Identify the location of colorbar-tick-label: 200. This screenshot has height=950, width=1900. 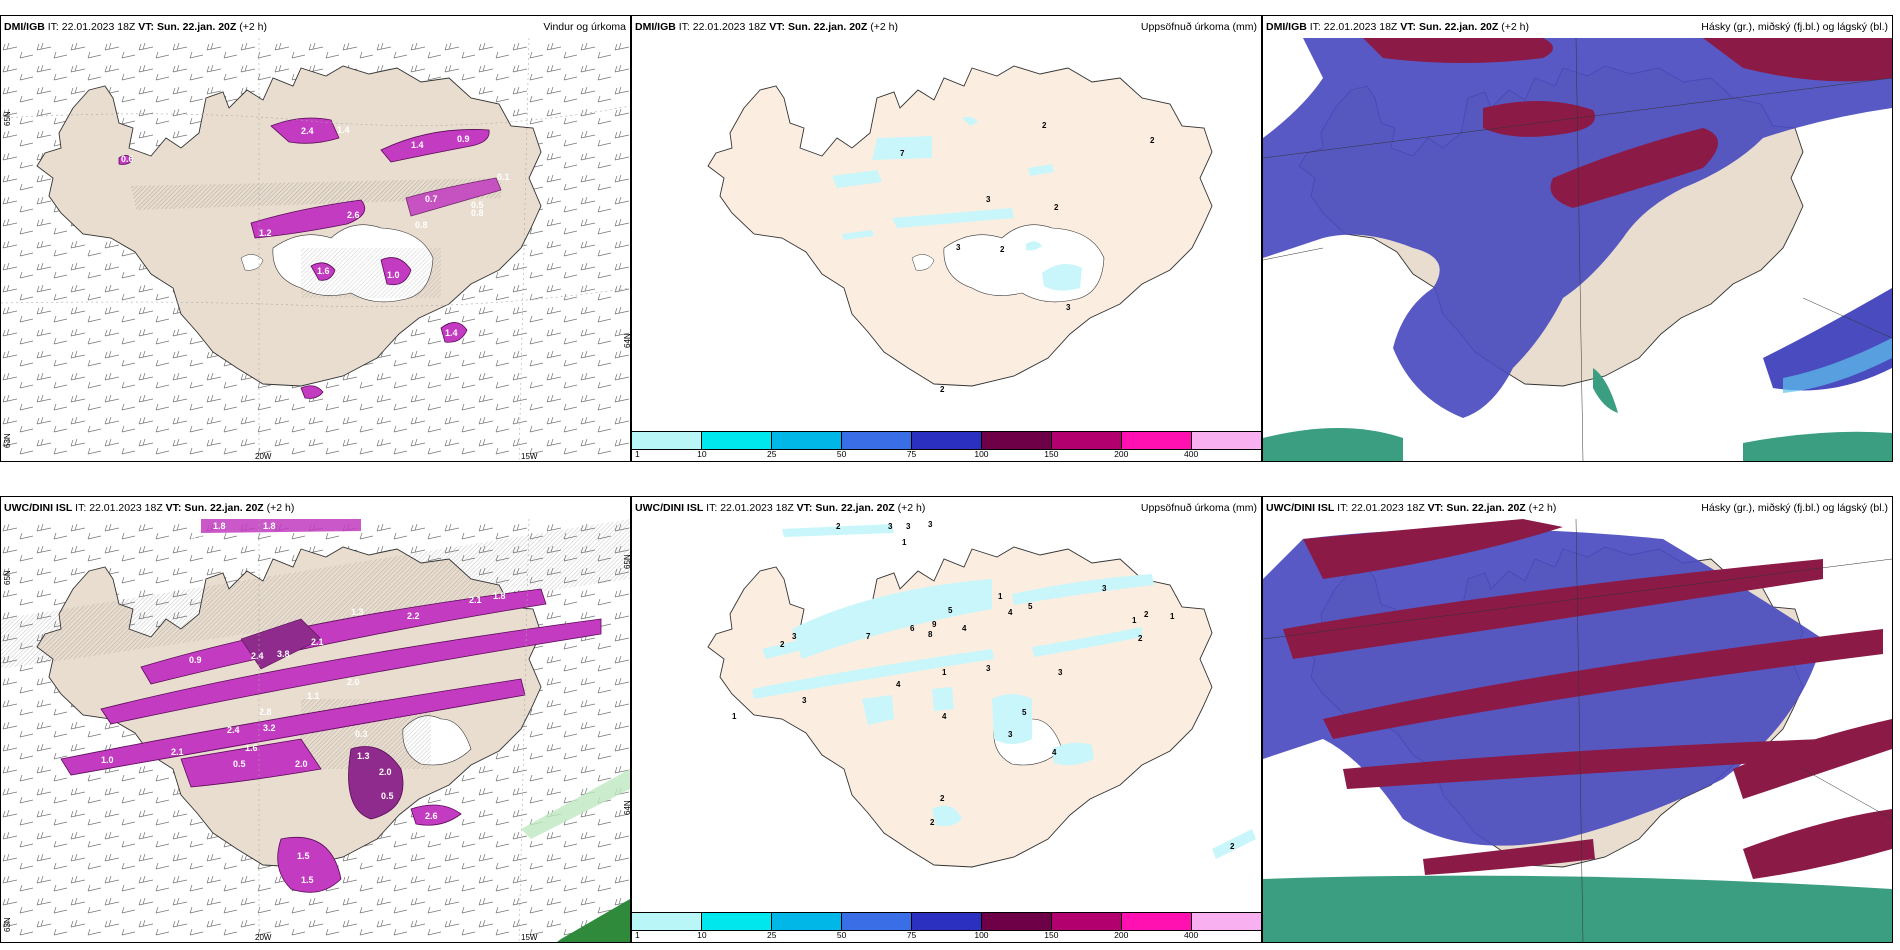
(1121, 935).